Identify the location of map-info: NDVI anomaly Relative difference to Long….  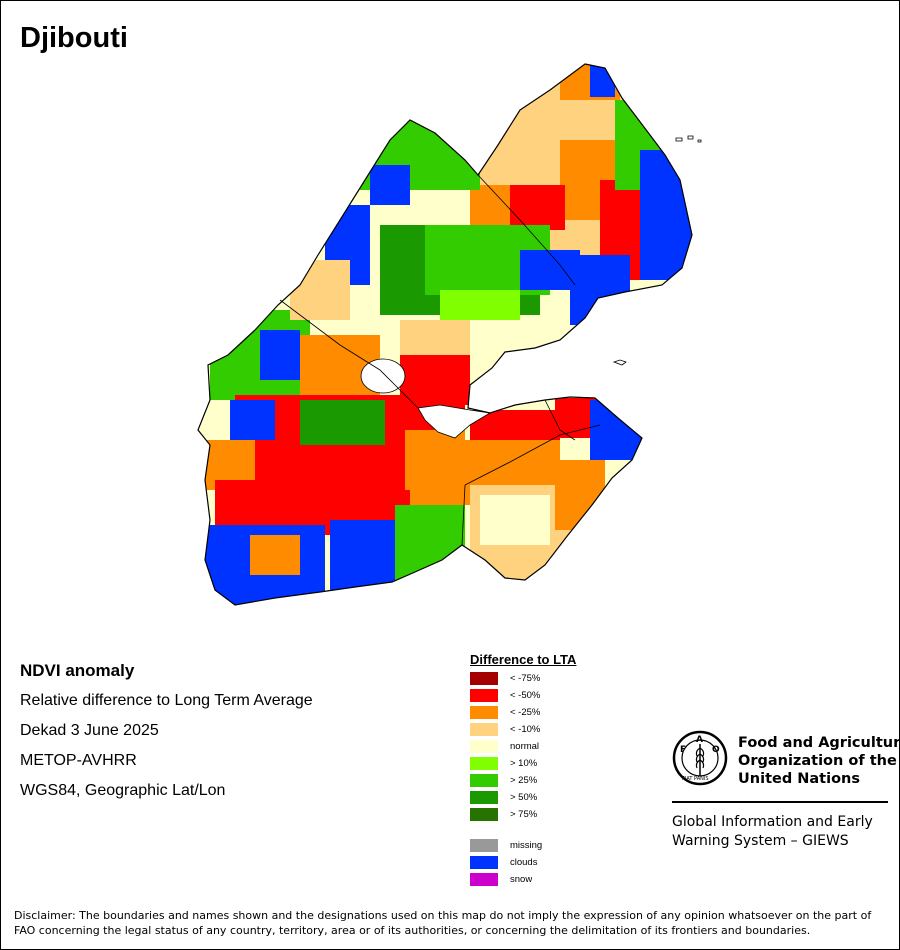
(166, 731).